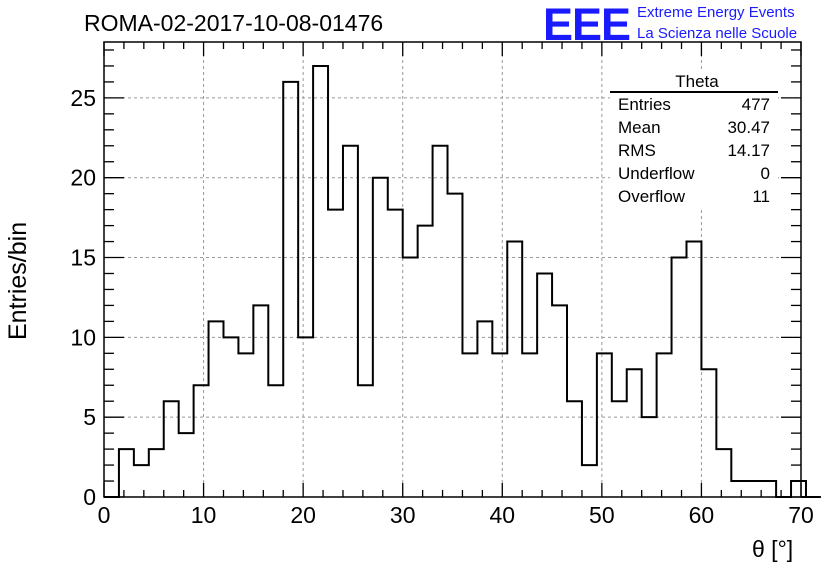 This screenshot has width=836, height=572. Describe the element at coordinates (702, 515) in the screenshot. I see `x-tick-label: 60` at that location.